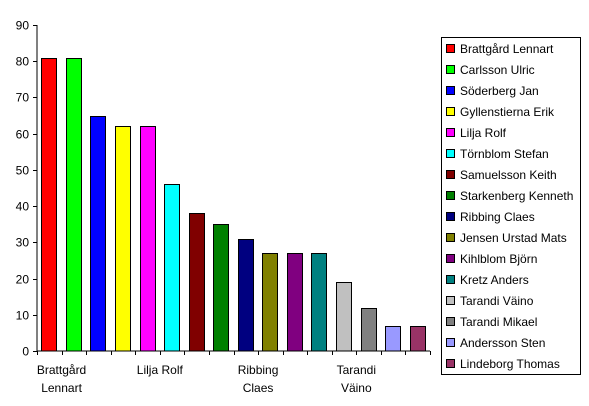  Describe the element at coordinates (23, 62) in the screenshot. I see `y-tick-label: 80` at that location.